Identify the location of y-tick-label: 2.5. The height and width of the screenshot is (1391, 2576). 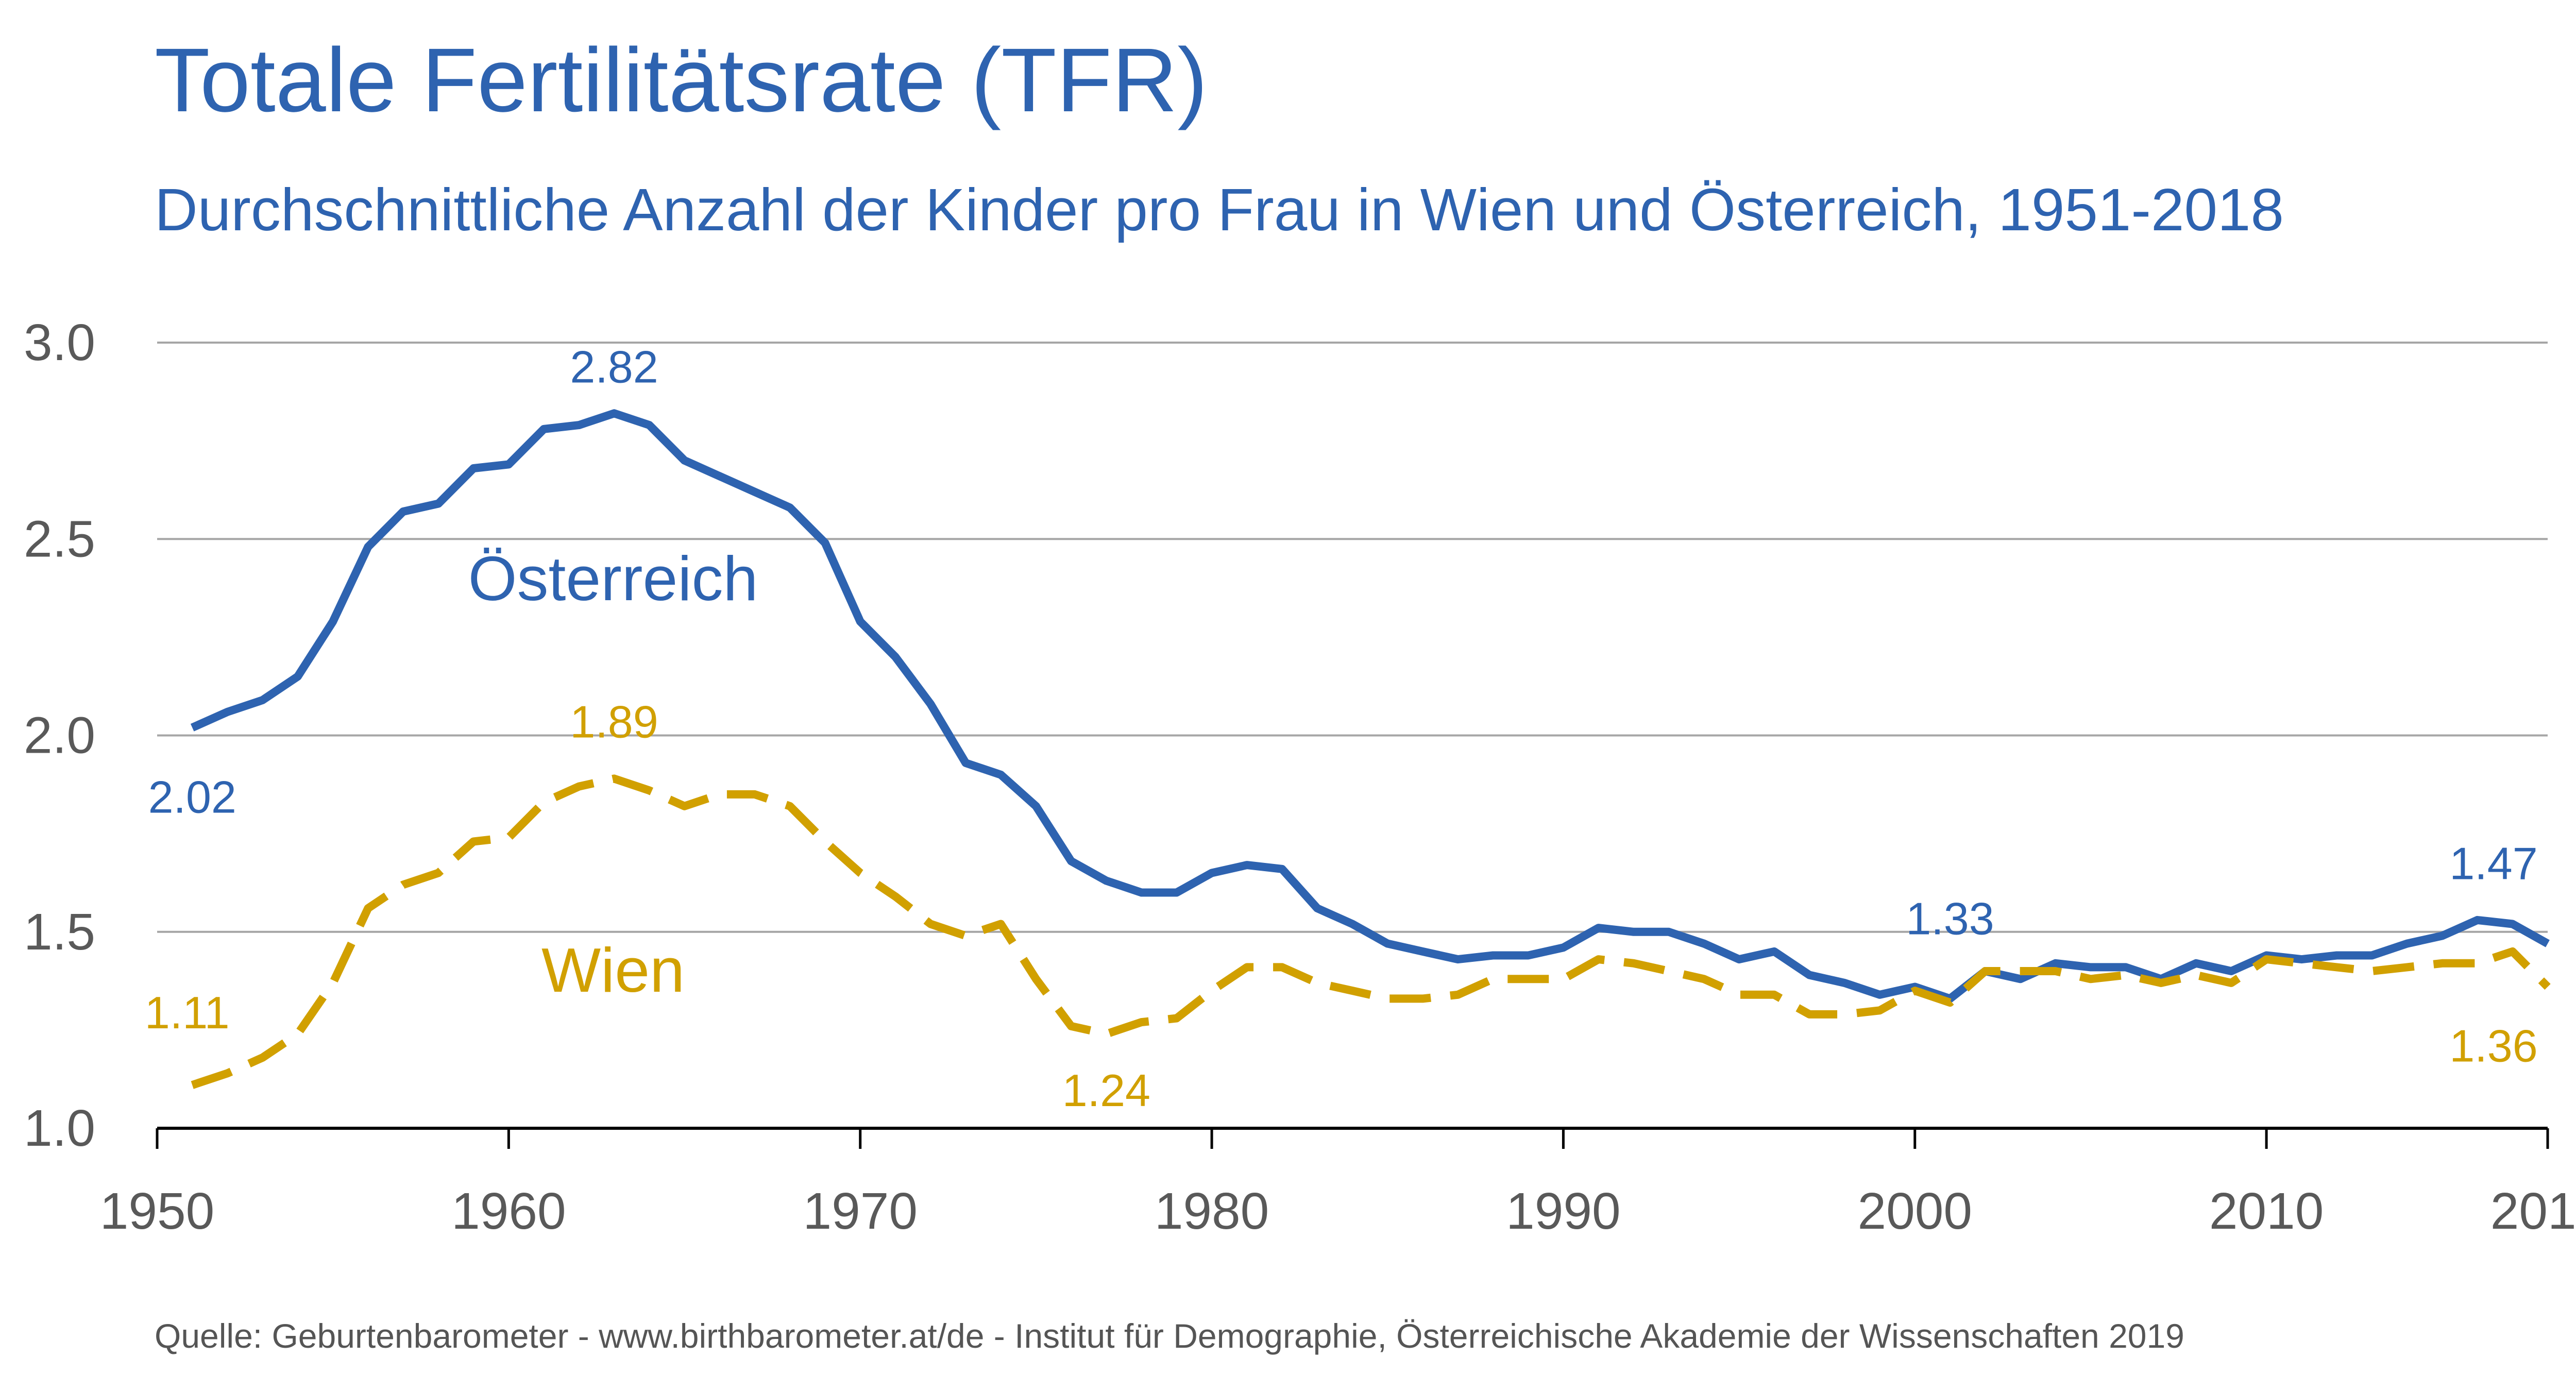
(59, 539).